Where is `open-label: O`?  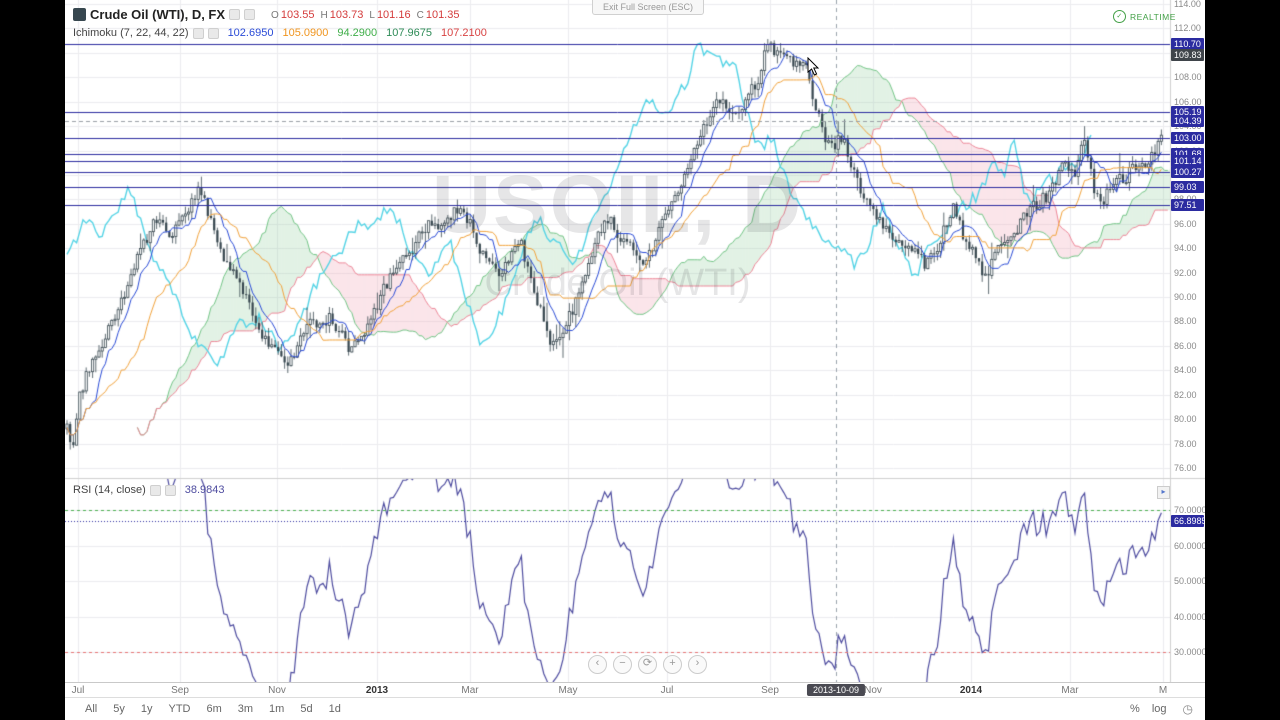 open-label: O is located at coordinates (275, 15).